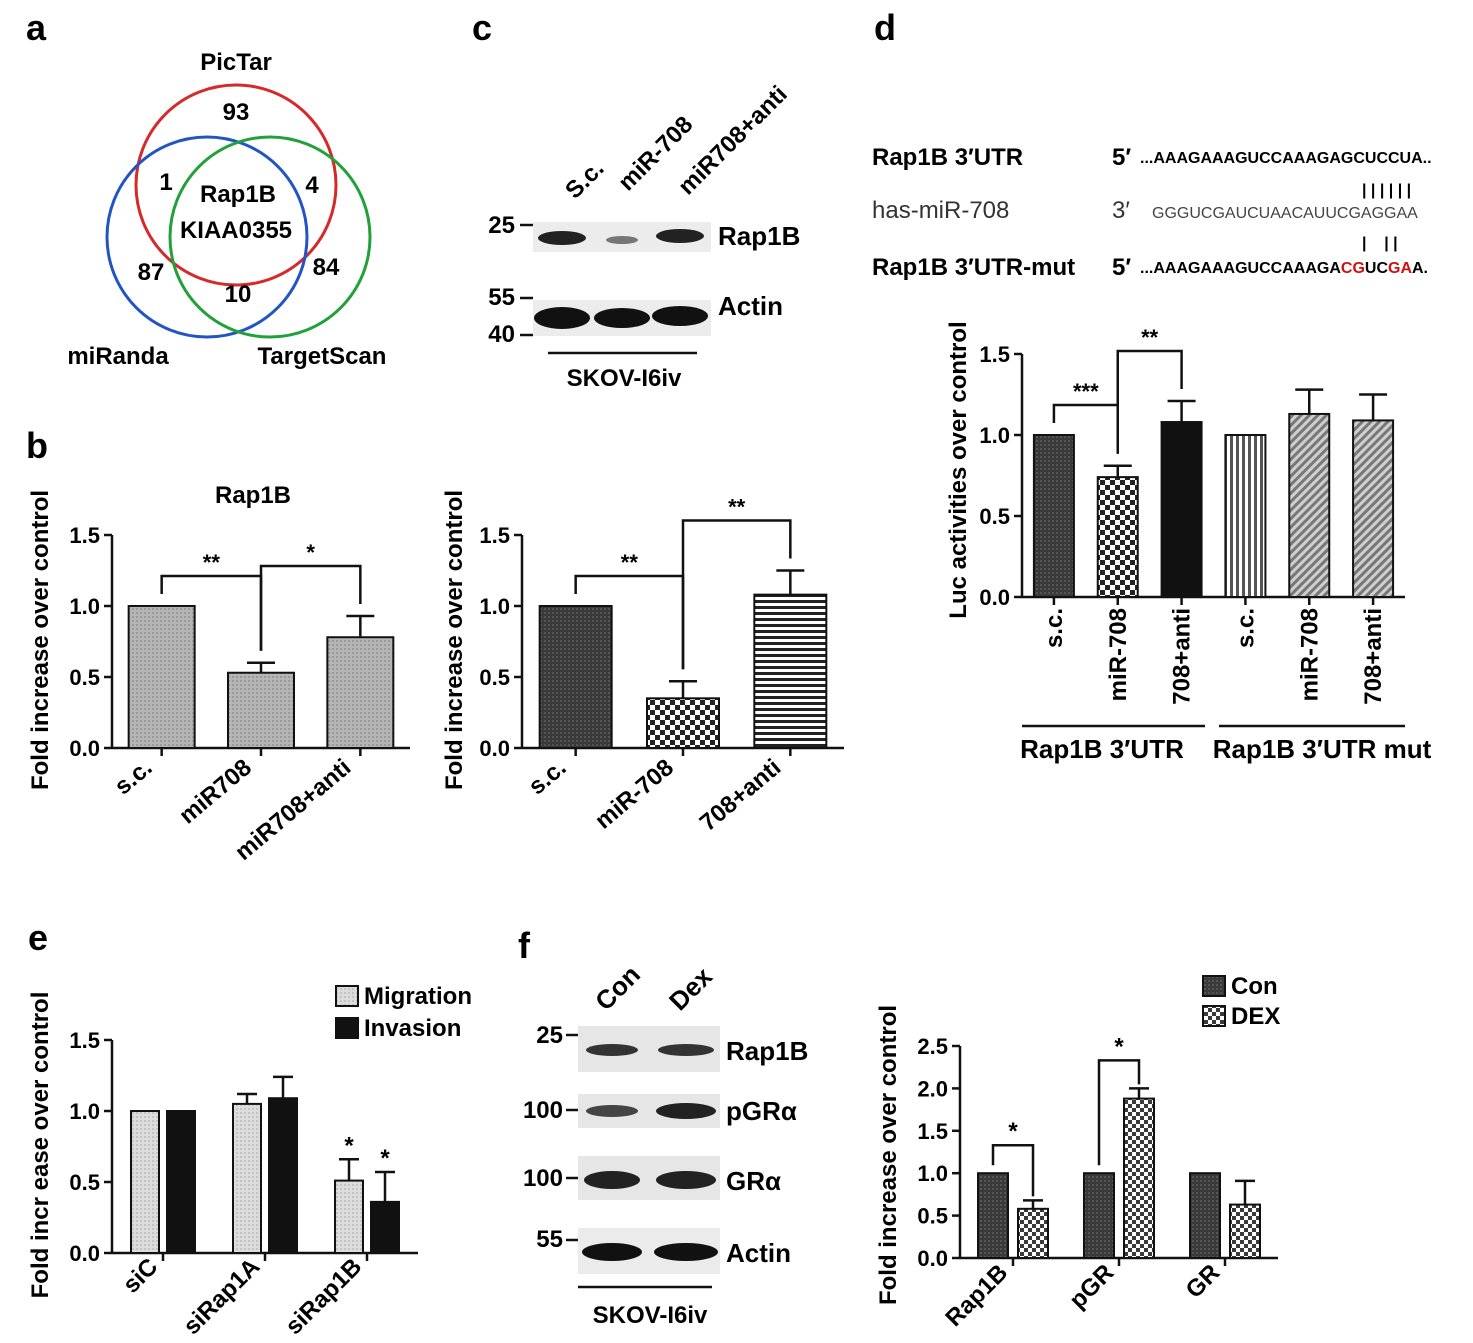 The height and width of the screenshot is (1343, 1473). I want to click on marker-55: 55, so click(501, 297).